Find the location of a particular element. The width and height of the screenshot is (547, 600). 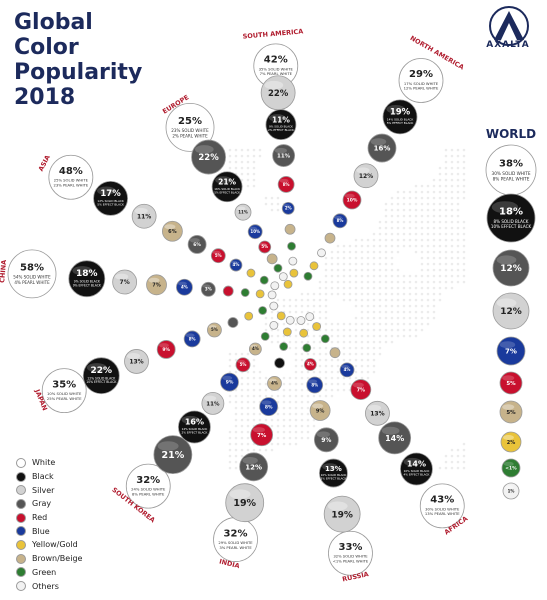

bubble-india-blue is located at coordinates (269, 407).